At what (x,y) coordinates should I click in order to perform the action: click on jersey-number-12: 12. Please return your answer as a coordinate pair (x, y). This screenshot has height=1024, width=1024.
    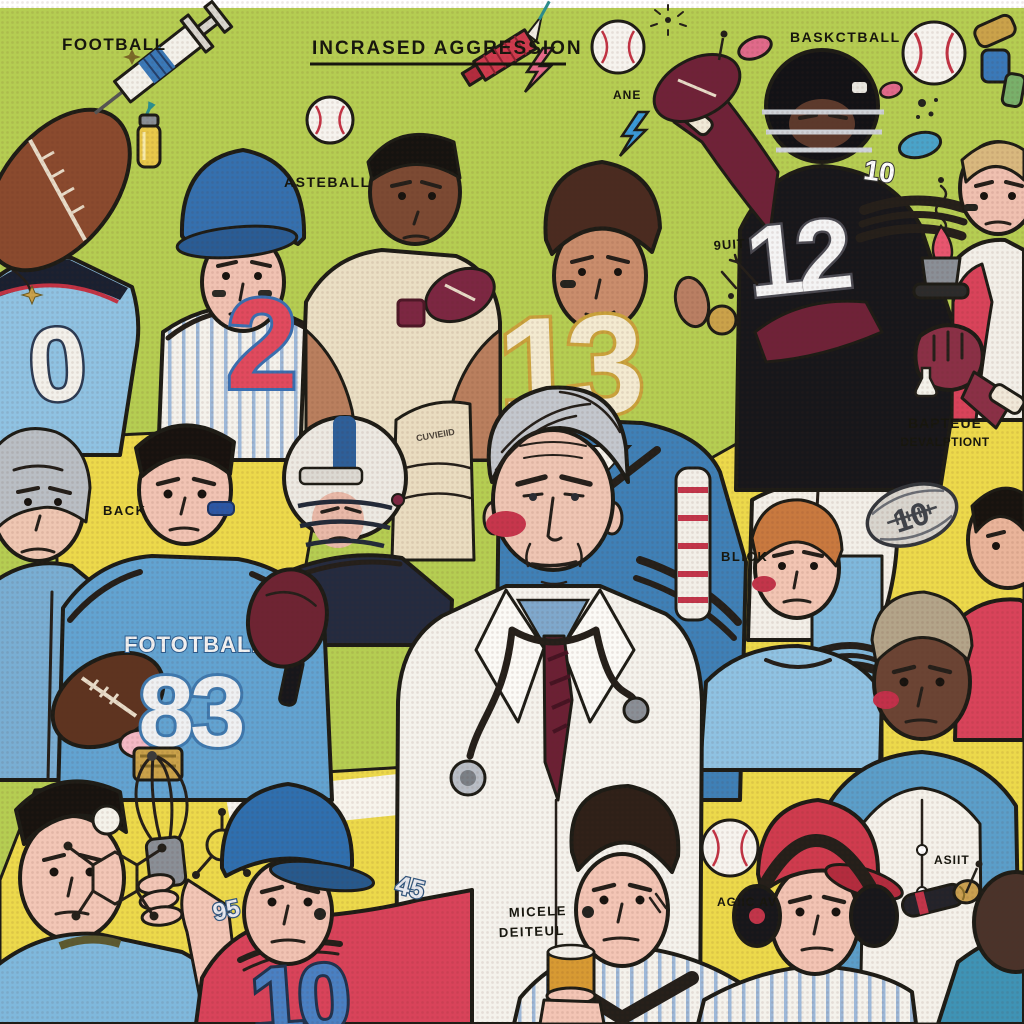
    Looking at the image, I should click on (797, 258).